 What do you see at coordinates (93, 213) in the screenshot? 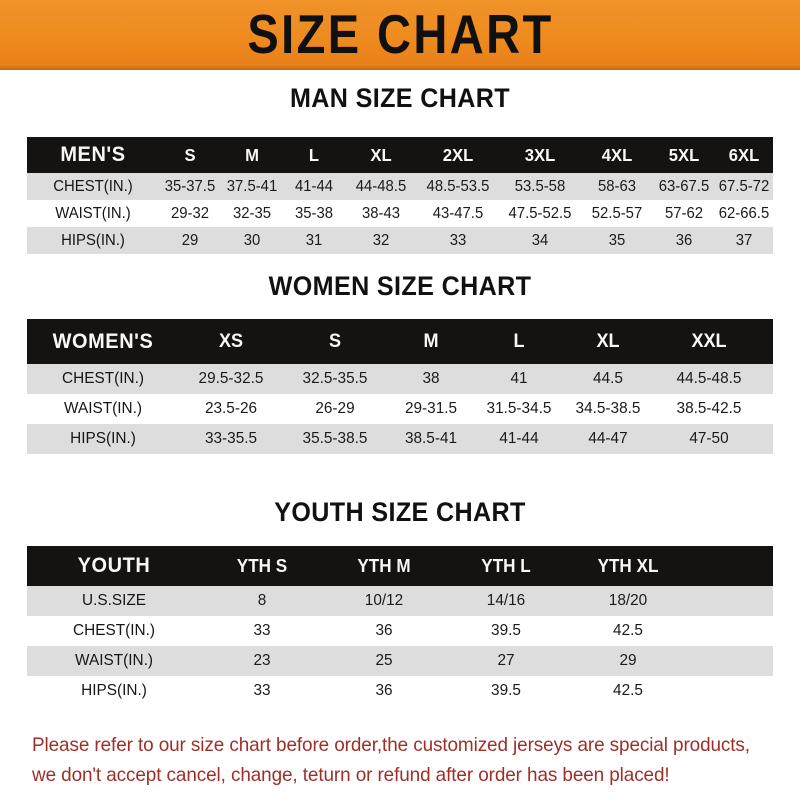
I see `men-row-label-waist: WAIST(IN.)` at bounding box center [93, 213].